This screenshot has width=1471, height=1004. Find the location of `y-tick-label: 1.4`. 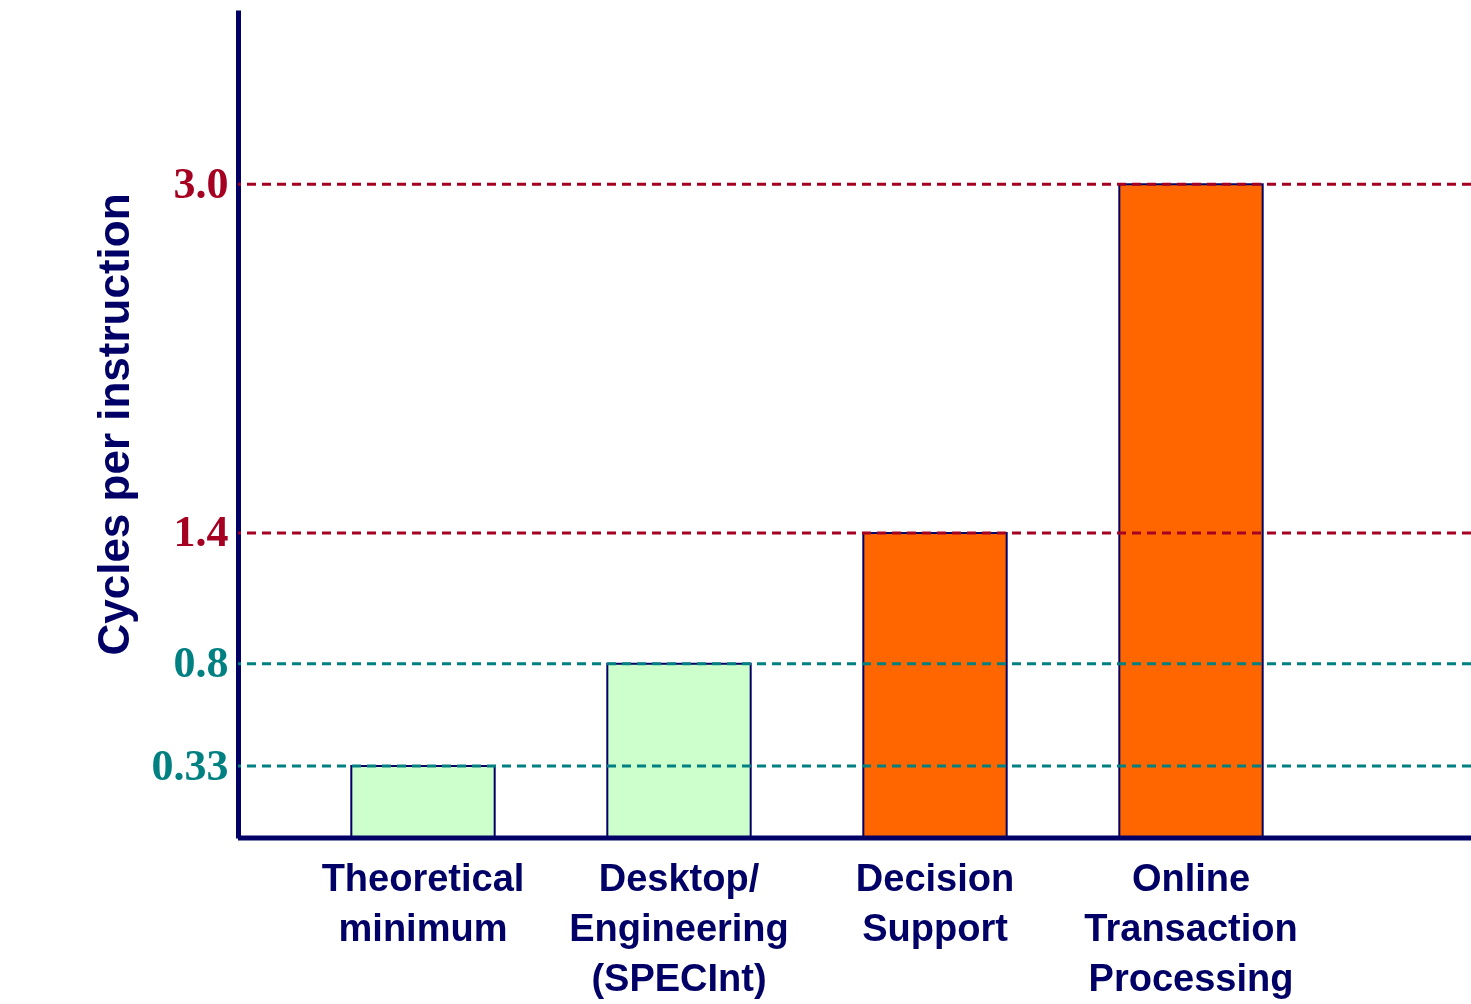

y-tick-label: 1.4 is located at coordinates (201, 532).